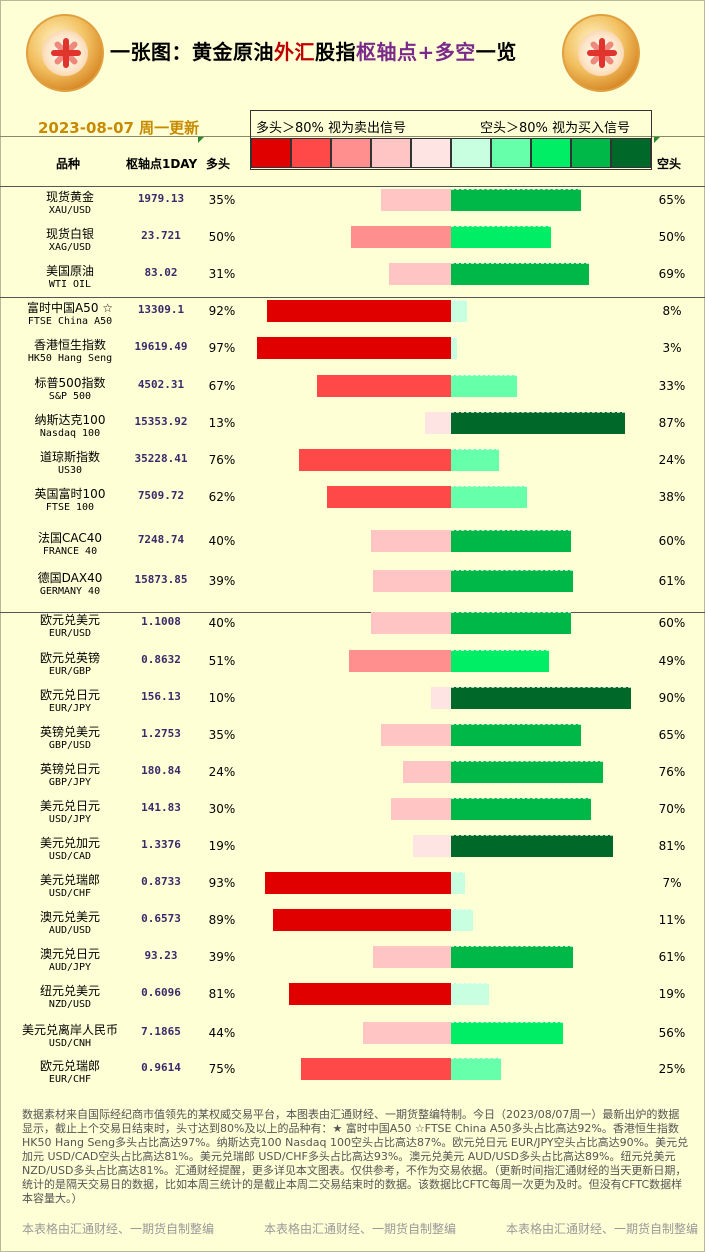 This screenshot has width=705, height=1252. I want to click on instrument-label: 美元兑离岸人民币, so click(69, 1030).